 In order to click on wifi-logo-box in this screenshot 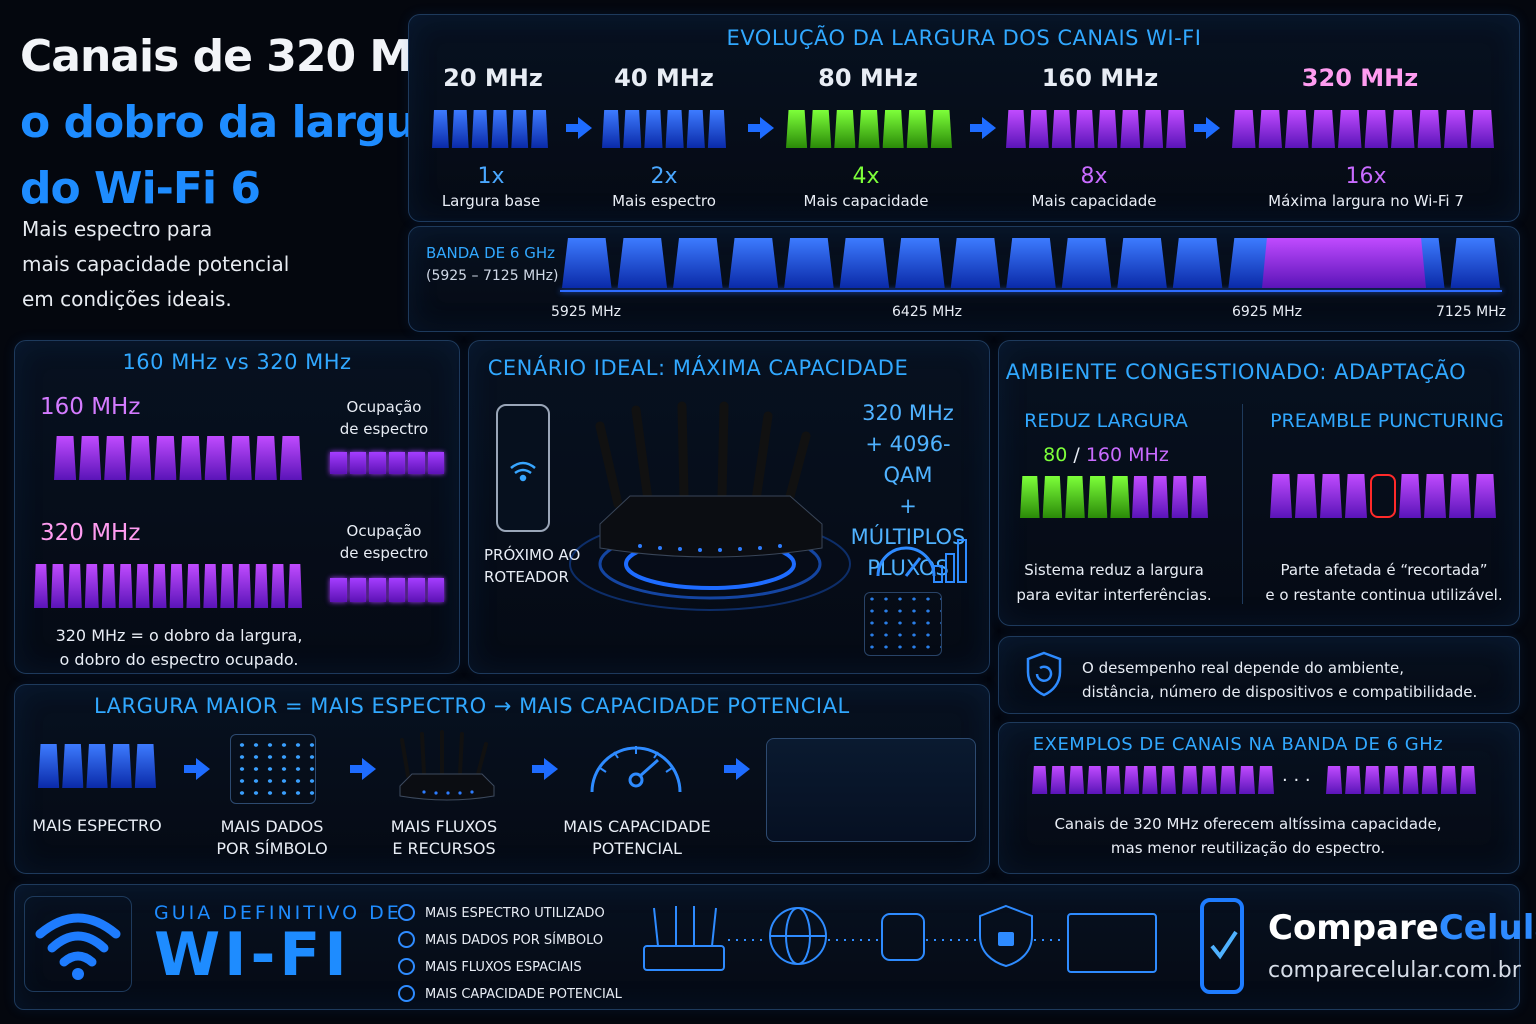, I will do `click(78, 944)`.